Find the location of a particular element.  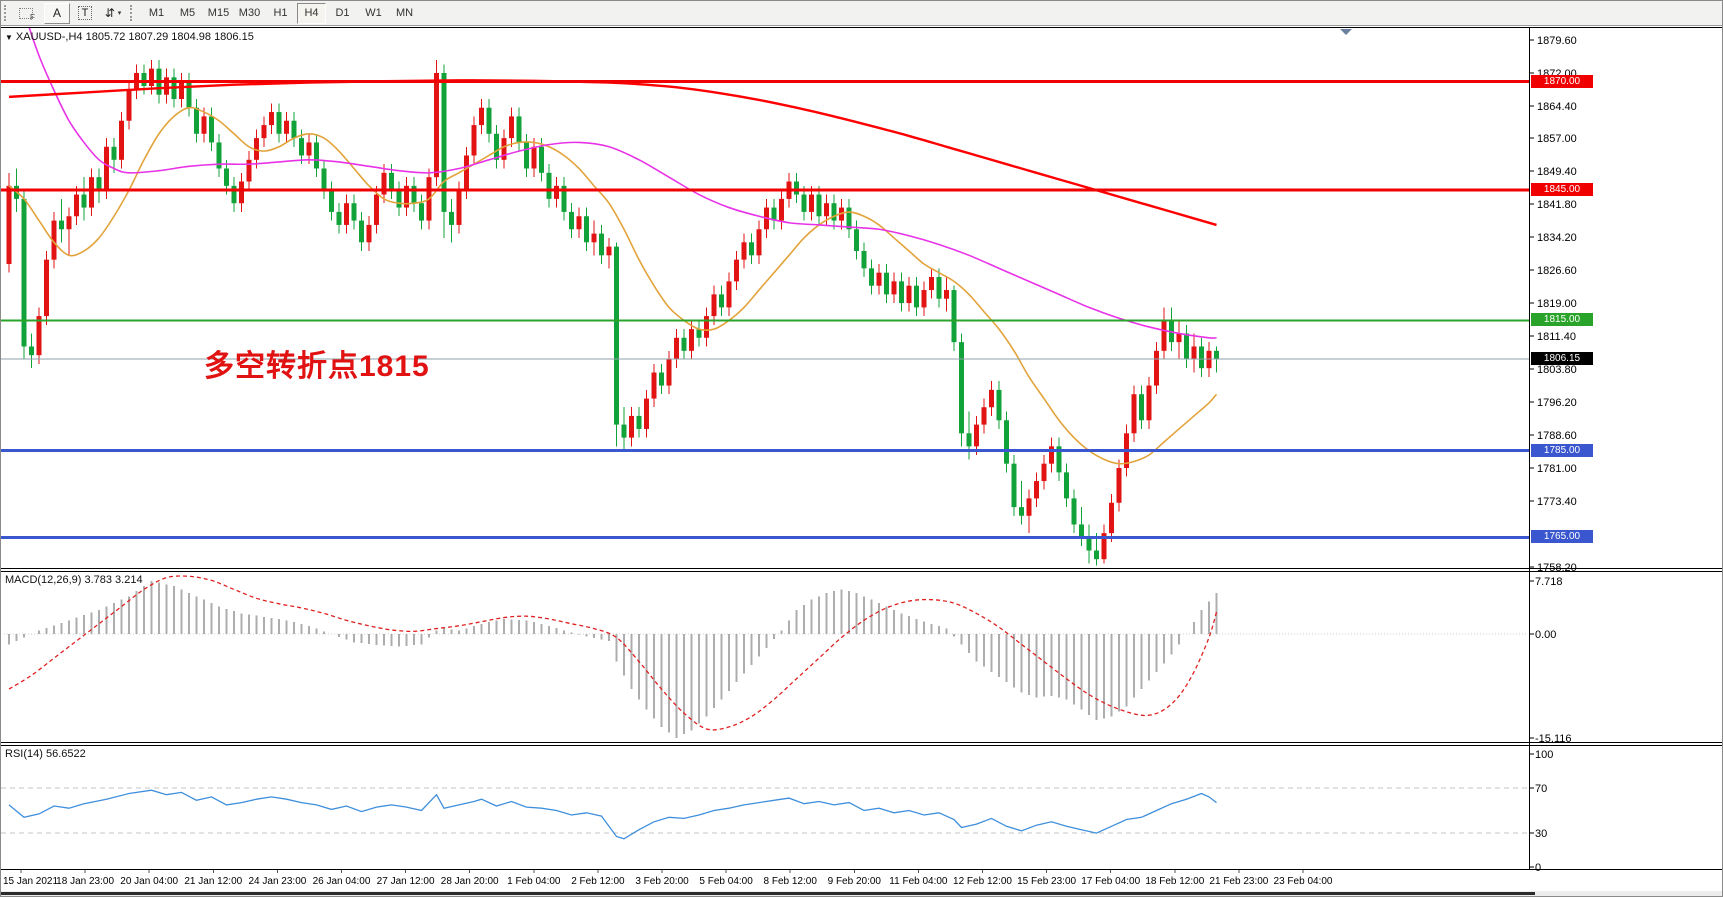

axis-tick-label: 70 is located at coordinates (1541, 789).